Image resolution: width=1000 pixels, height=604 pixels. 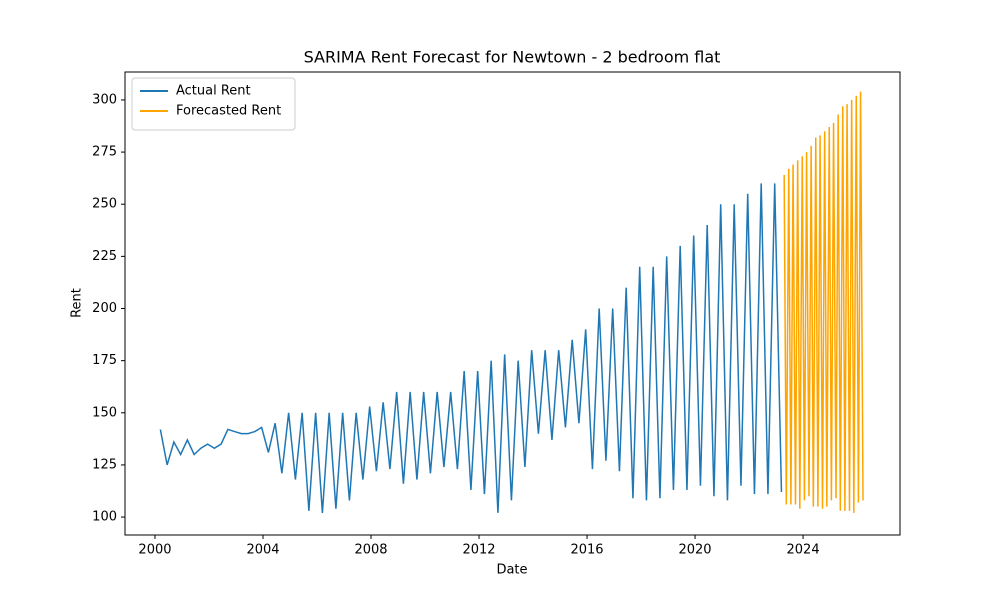 What do you see at coordinates (823, 302) in the screenshot?
I see `data-line` at bounding box center [823, 302].